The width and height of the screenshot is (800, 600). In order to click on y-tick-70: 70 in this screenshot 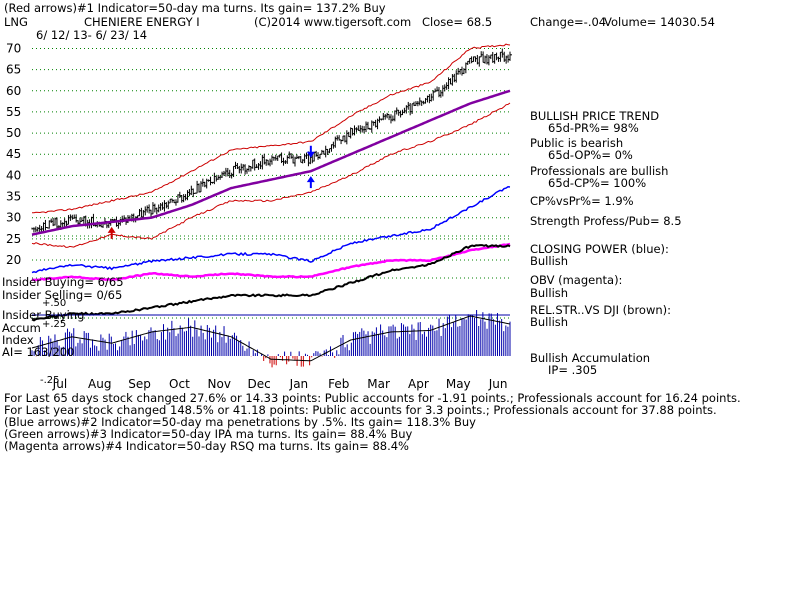, I will do `click(13, 48)`.